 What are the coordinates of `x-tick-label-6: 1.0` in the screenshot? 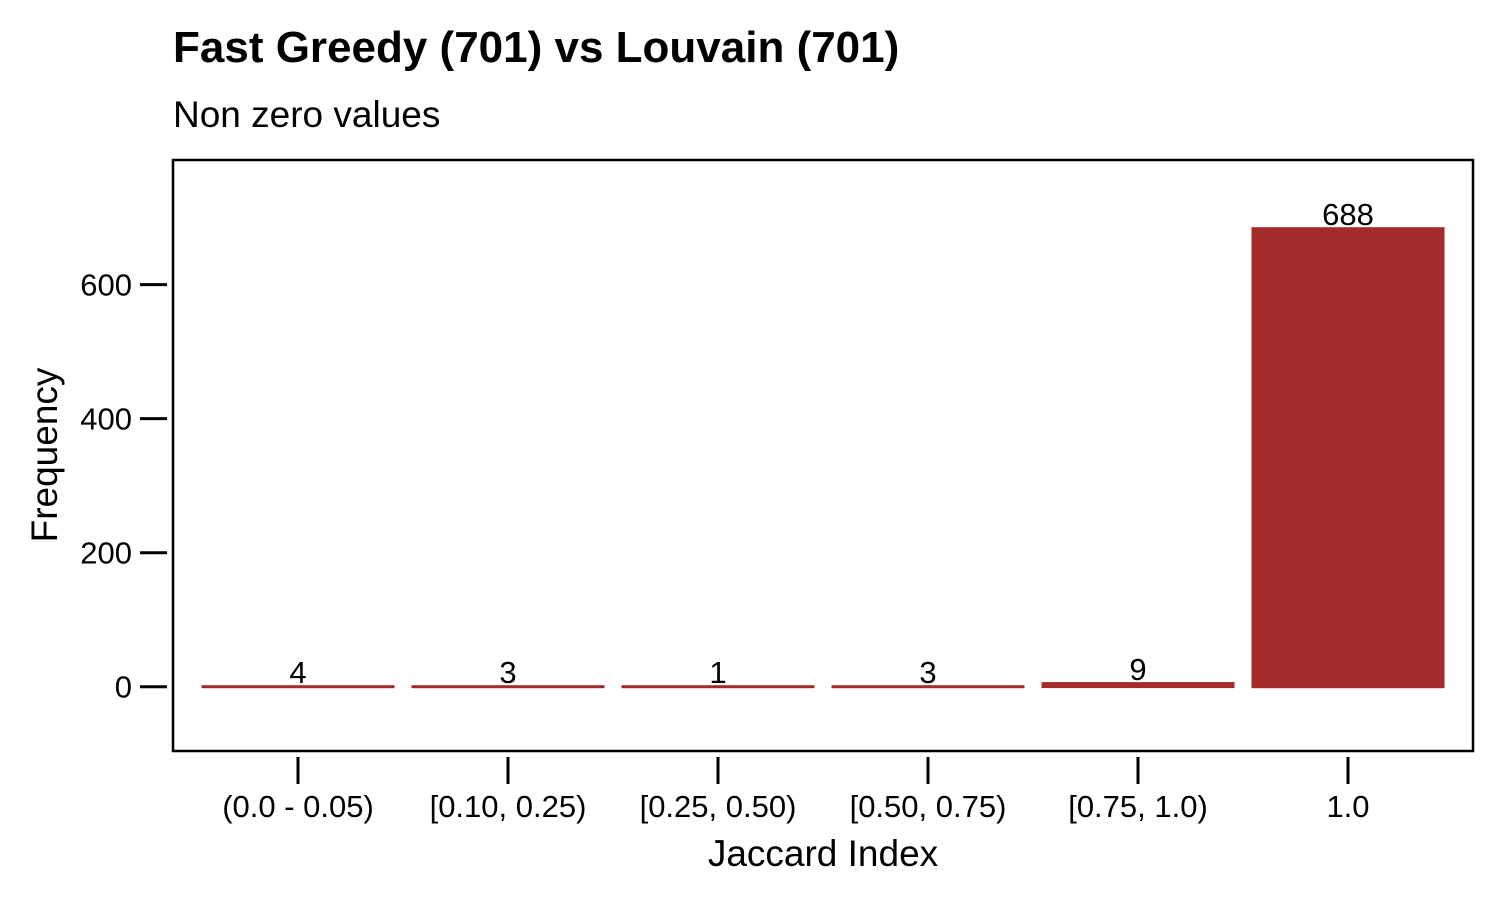 It's located at (1347, 806).